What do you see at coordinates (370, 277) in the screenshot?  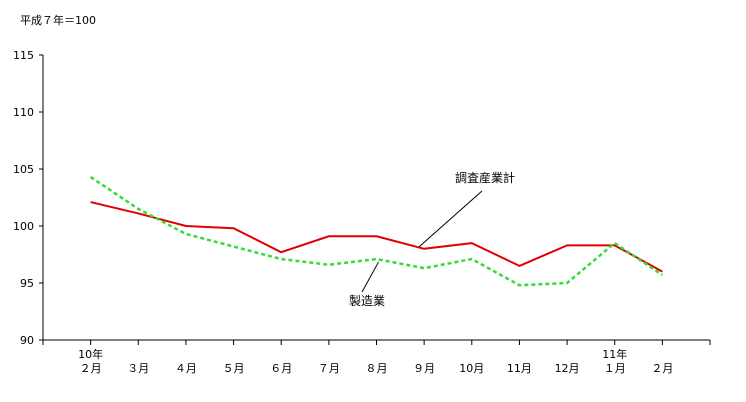 I see `series-2-leader-line` at bounding box center [370, 277].